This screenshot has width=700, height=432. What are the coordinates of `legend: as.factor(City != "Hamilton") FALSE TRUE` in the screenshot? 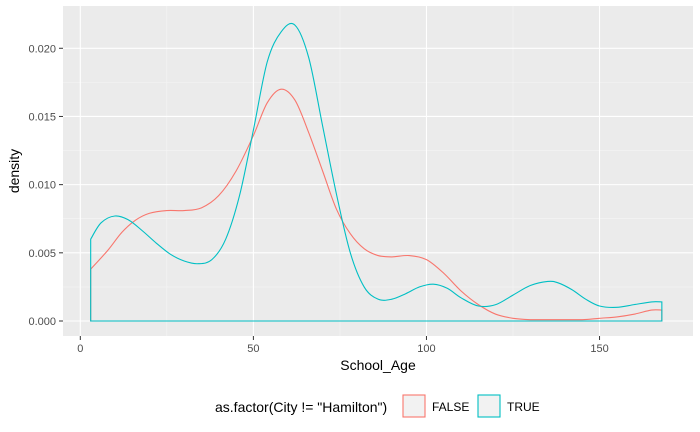 It's located at (377, 406).